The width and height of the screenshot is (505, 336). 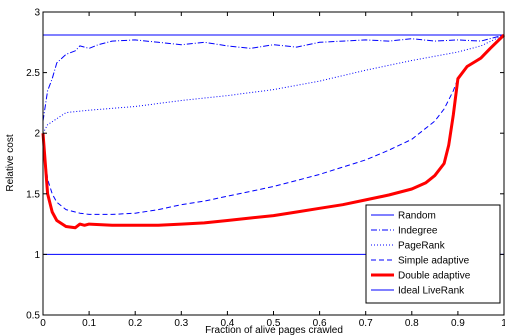 I want to click on x-tick-label: 0.7, so click(x=366, y=323).